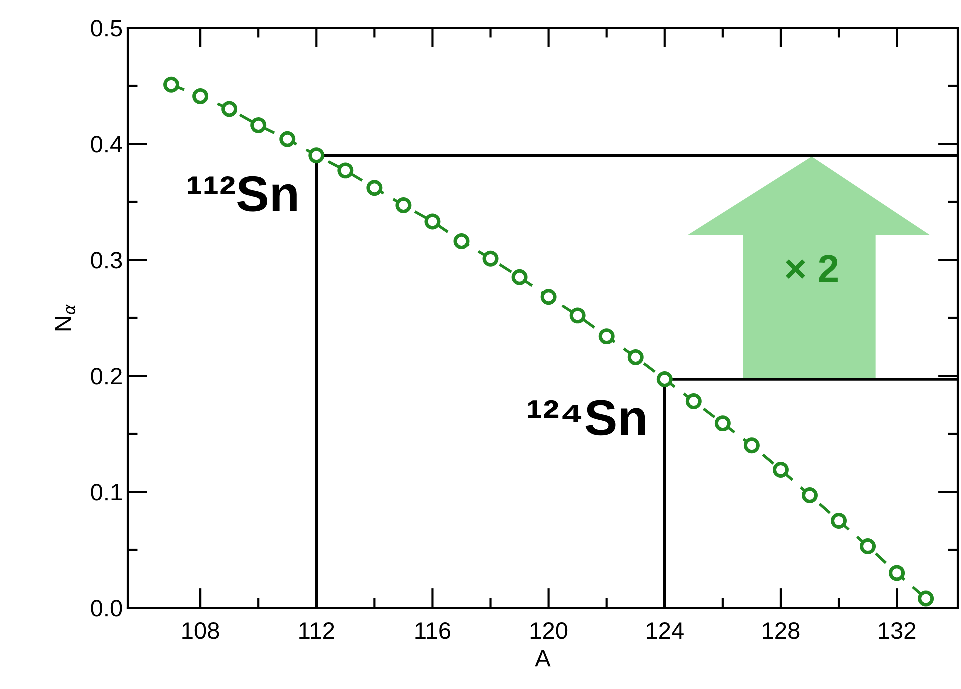 The width and height of the screenshot is (961, 689). What do you see at coordinates (317, 630) in the screenshot?
I see `x-tick-label: 112` at bounding box center [317, 630].